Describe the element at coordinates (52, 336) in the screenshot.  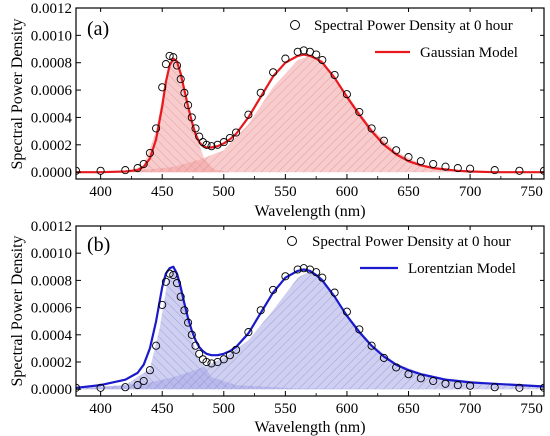
I see `panel-b-y-tick-label: 0.0004` at that location.